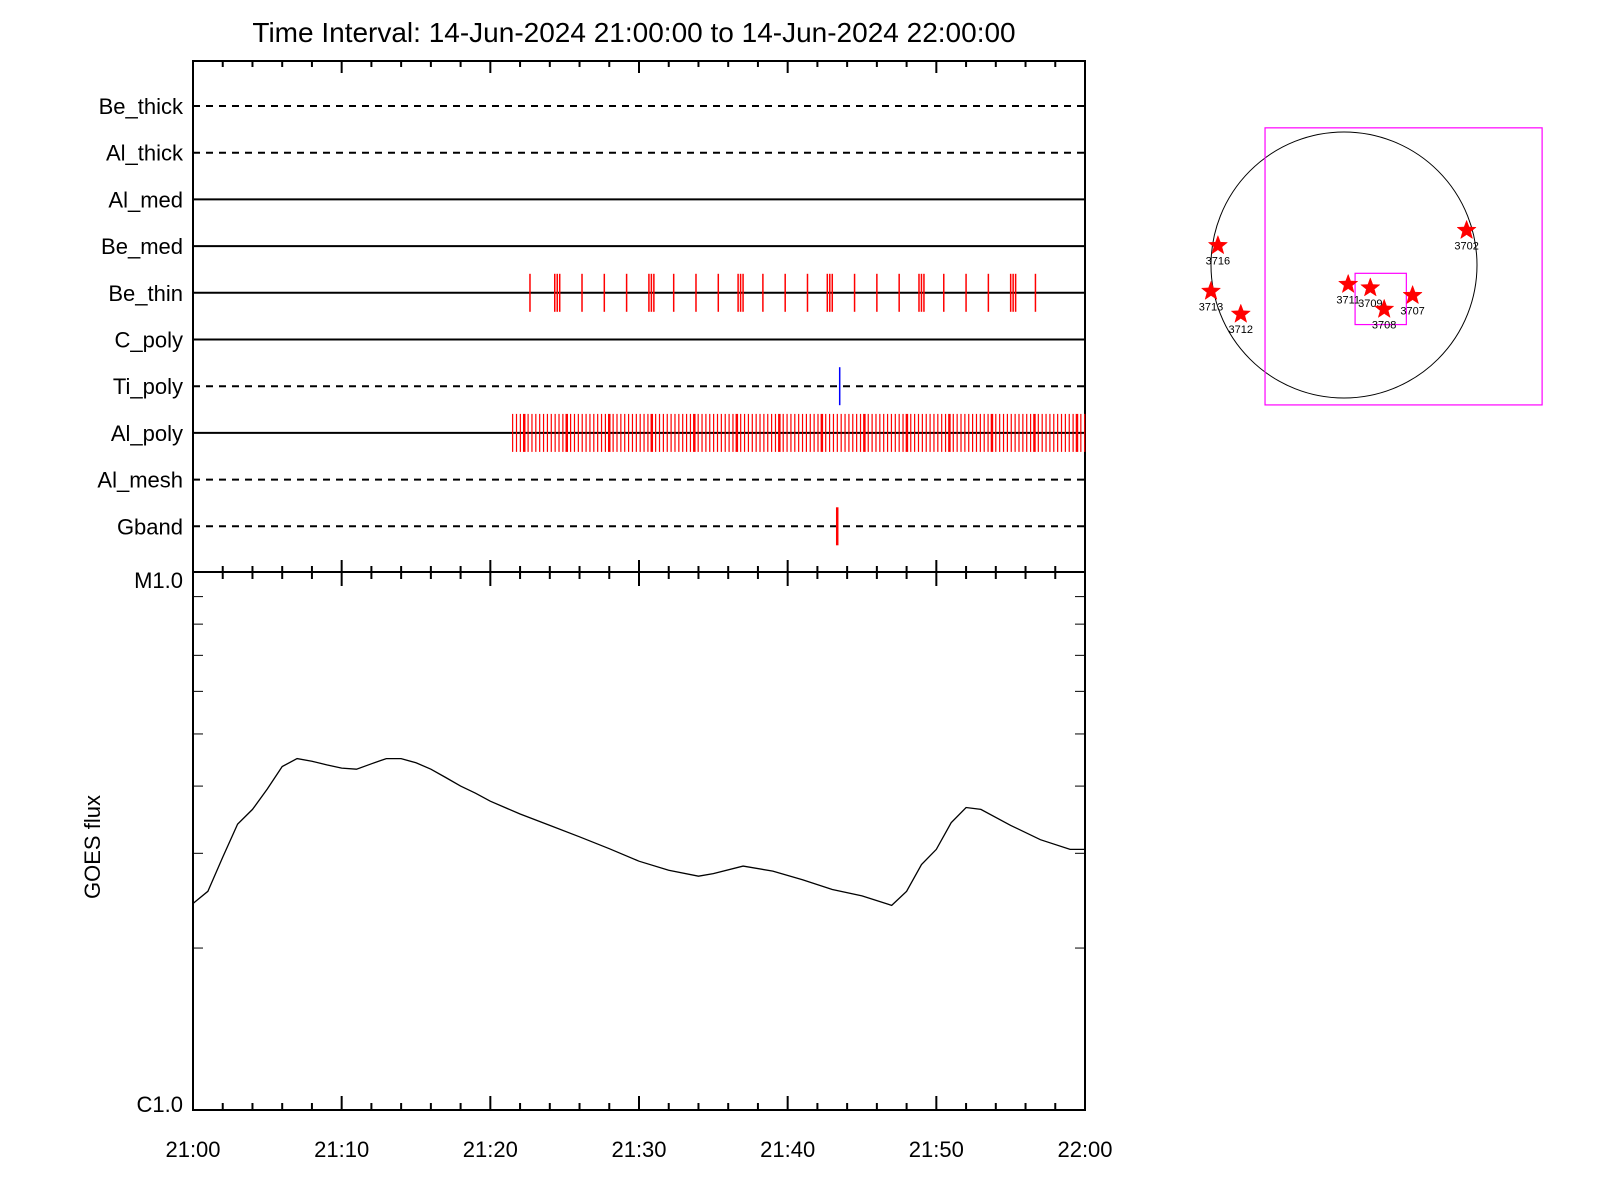 This screenshot has height=1200, width=1600. Describe the element at coordinates (142, 246) in the screenshot. I see `row-label-be-med: Be_med` at that location.